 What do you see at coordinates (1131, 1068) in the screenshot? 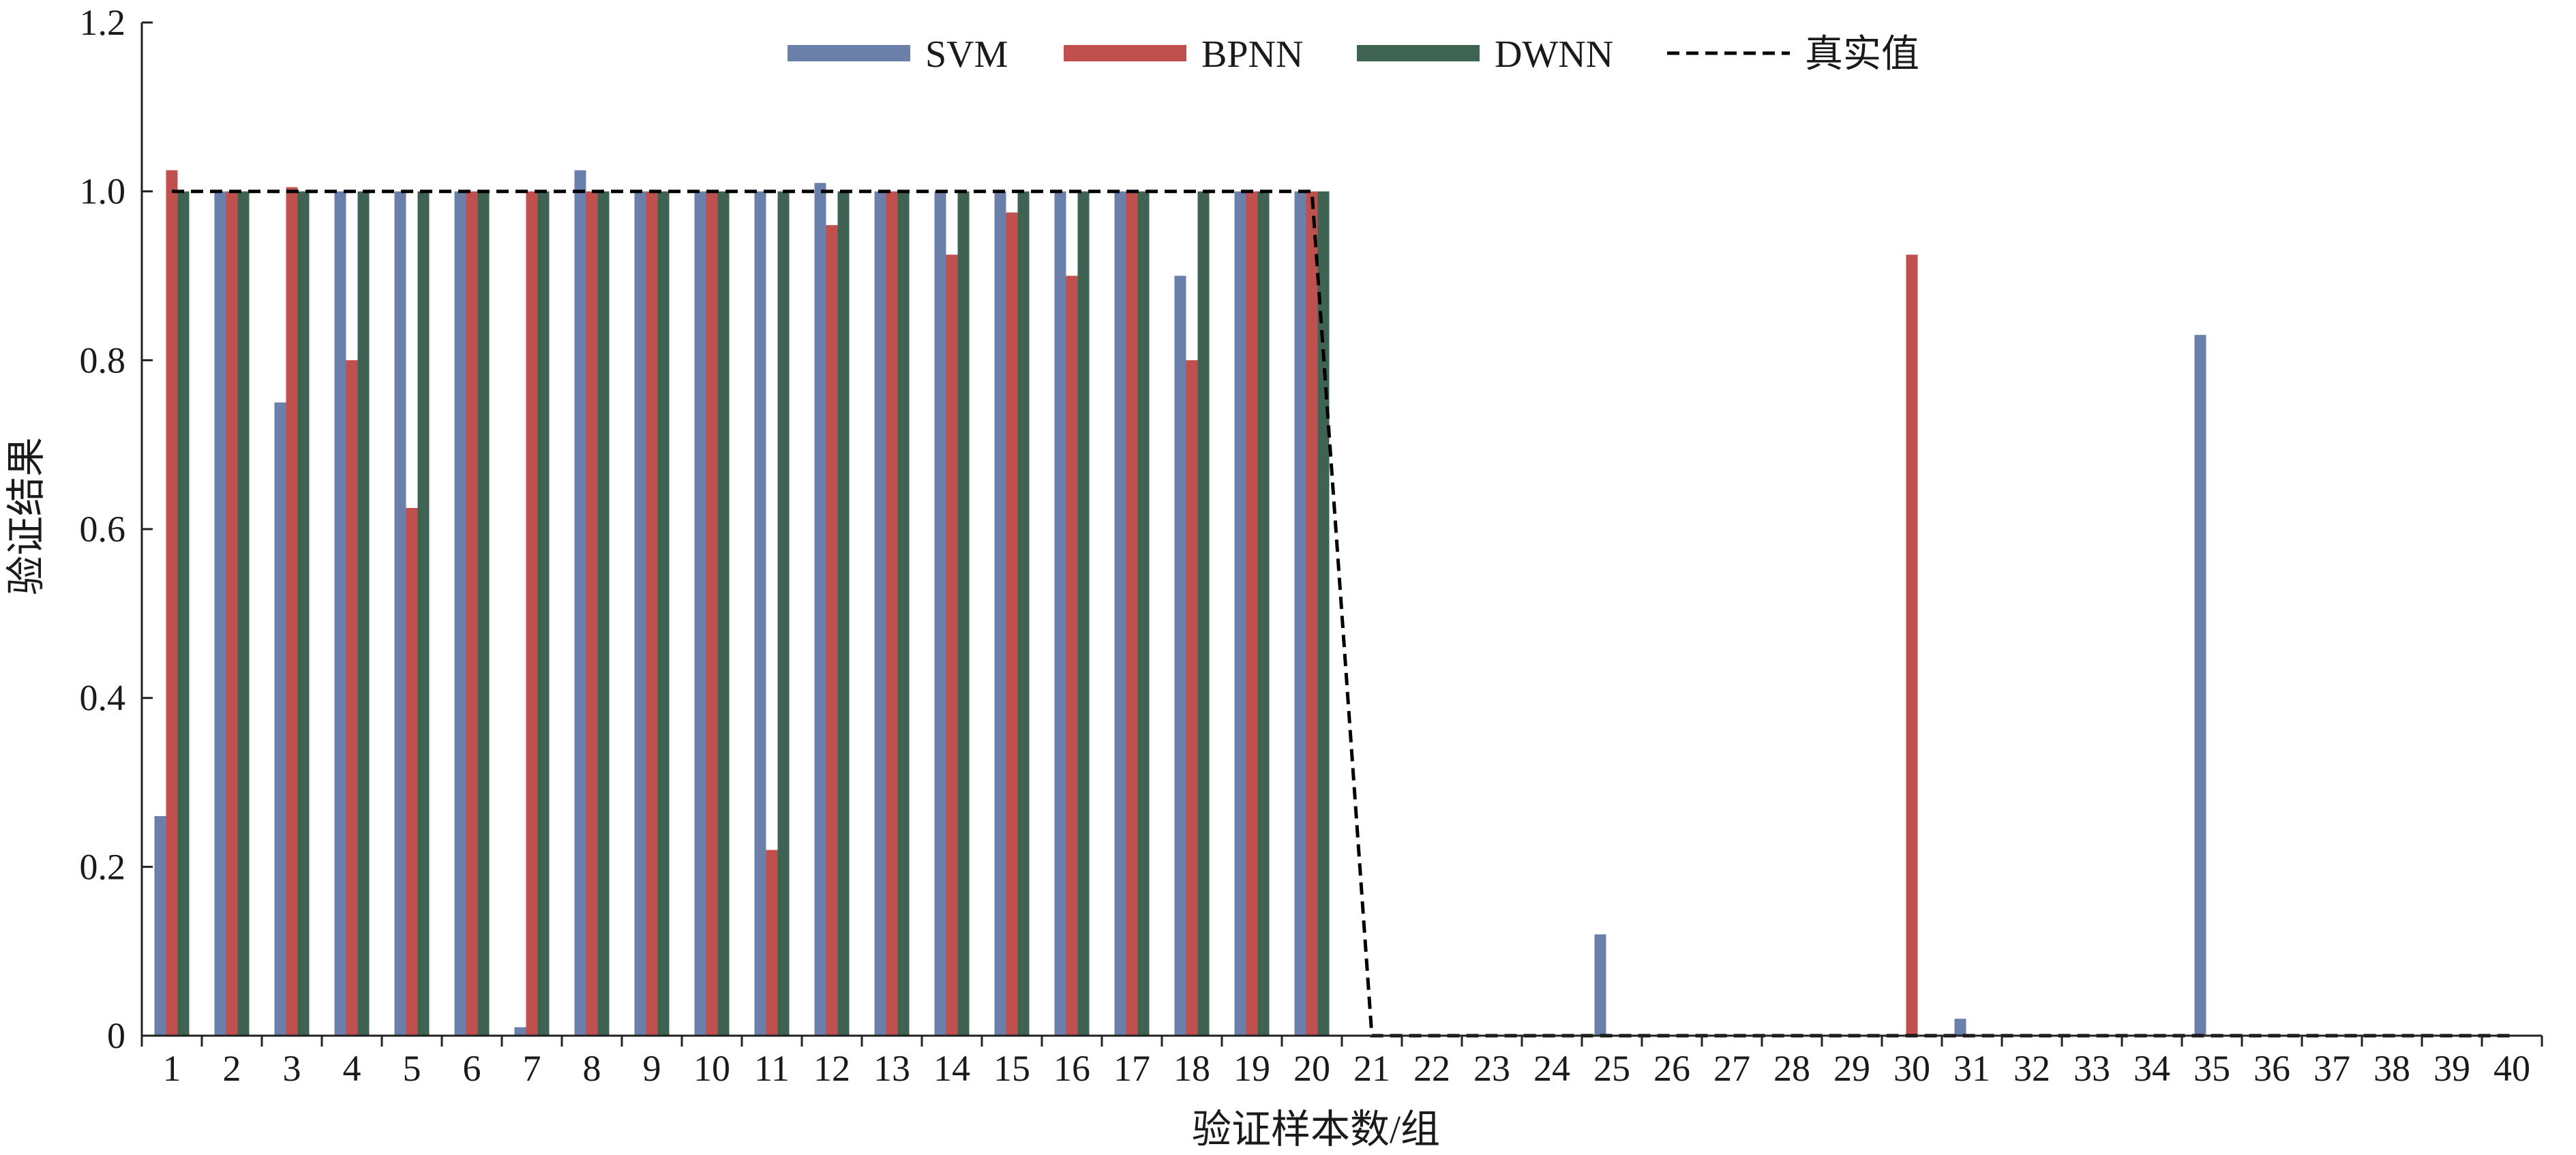
I see `x-tick-label: 17` at bounding box center [1131, 1068].